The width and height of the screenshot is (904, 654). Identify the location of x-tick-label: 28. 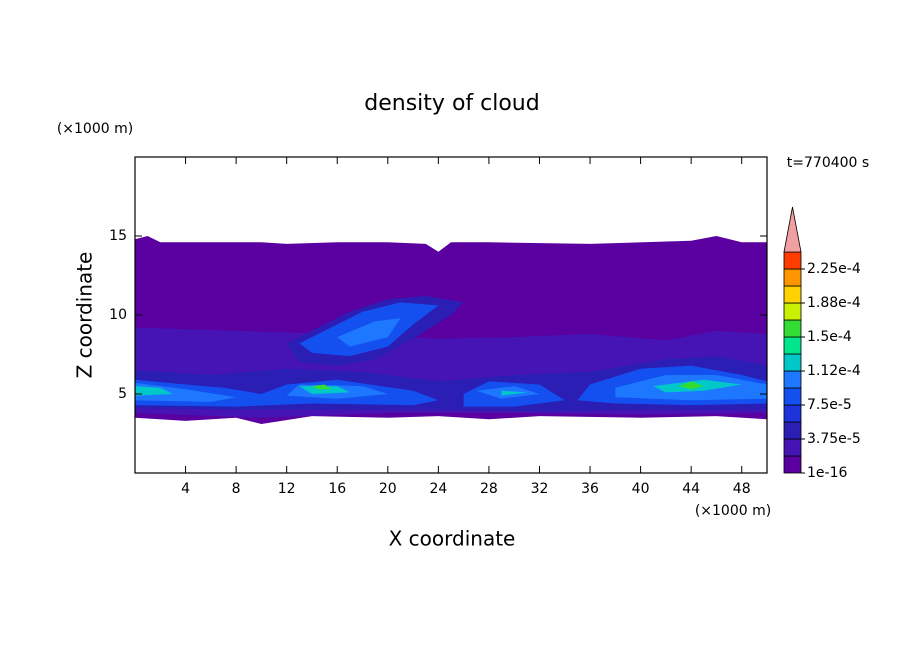
(489, 489).